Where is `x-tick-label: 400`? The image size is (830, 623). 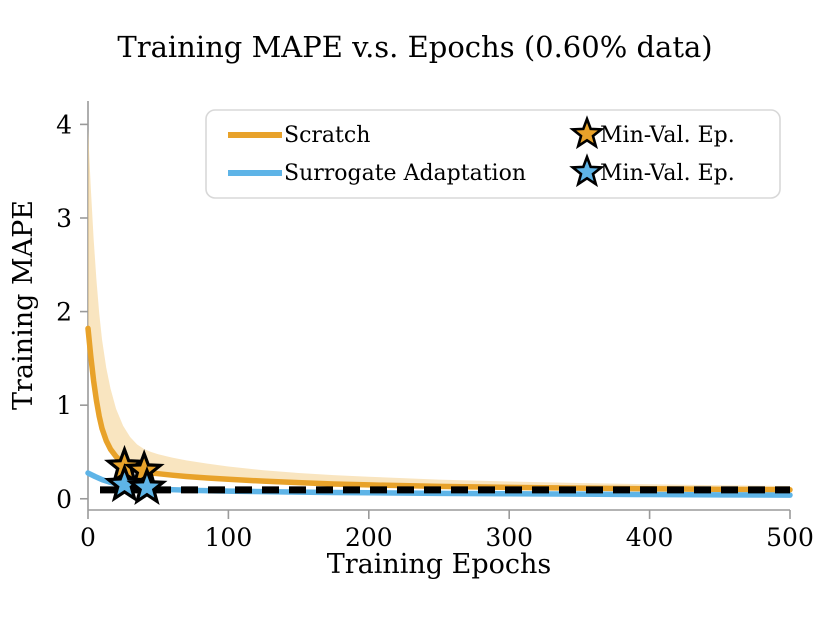 x-tick-label: 400 is located at coordinates (650, 537).